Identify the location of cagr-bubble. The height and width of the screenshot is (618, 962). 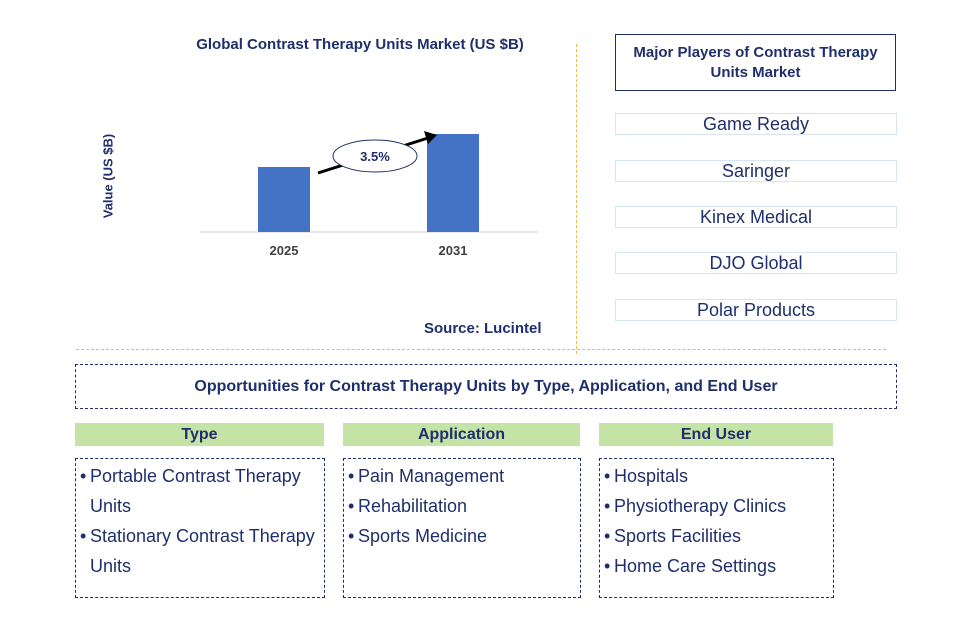
(375, 156).